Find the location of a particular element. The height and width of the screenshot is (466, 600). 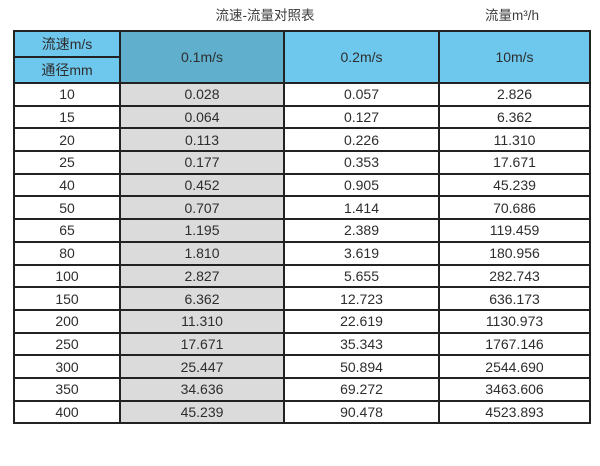

flow-value-cell: 0.113 is located at coordinates (202, 140).